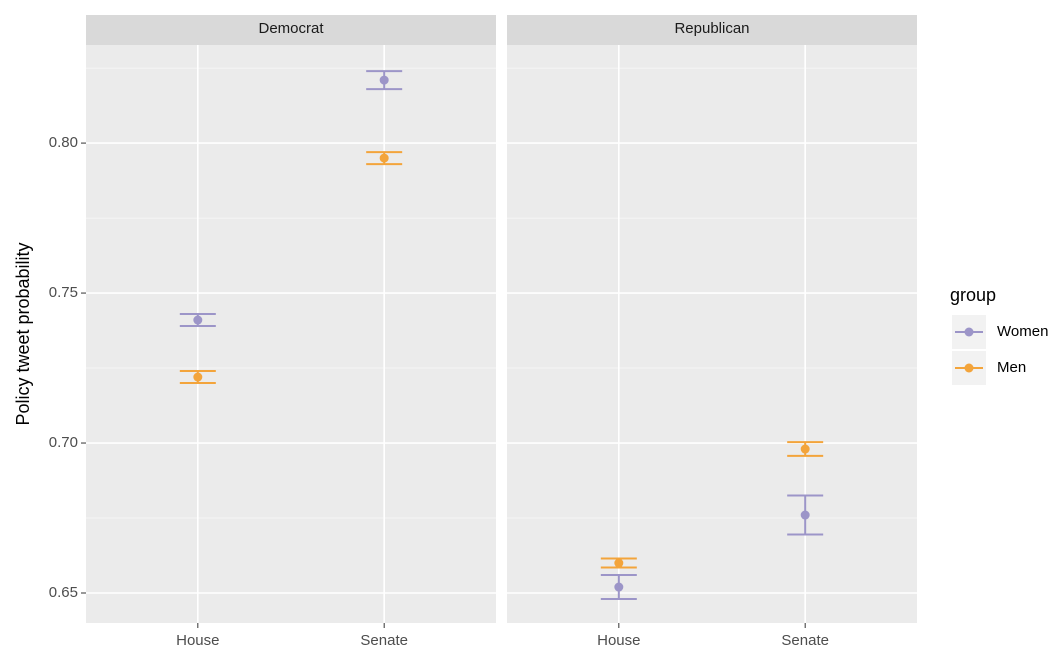  What do you see at coordinates (1011, 367) in the screenshot?
I see `legend-label: Men` at bounding box center [1011, 367].